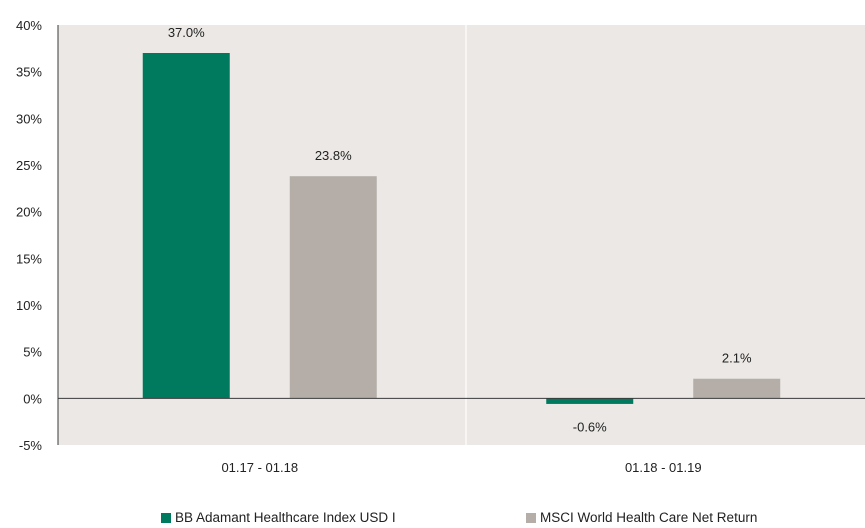 The width and height of the screenshot is (865, 528). What do you see at coordinates (29, 235) in the screenshot?
I see `y-axis: 40% 35% 30% 25% 20% 15% 10% 5% 0% -5%` at bounding box center [29, 235].